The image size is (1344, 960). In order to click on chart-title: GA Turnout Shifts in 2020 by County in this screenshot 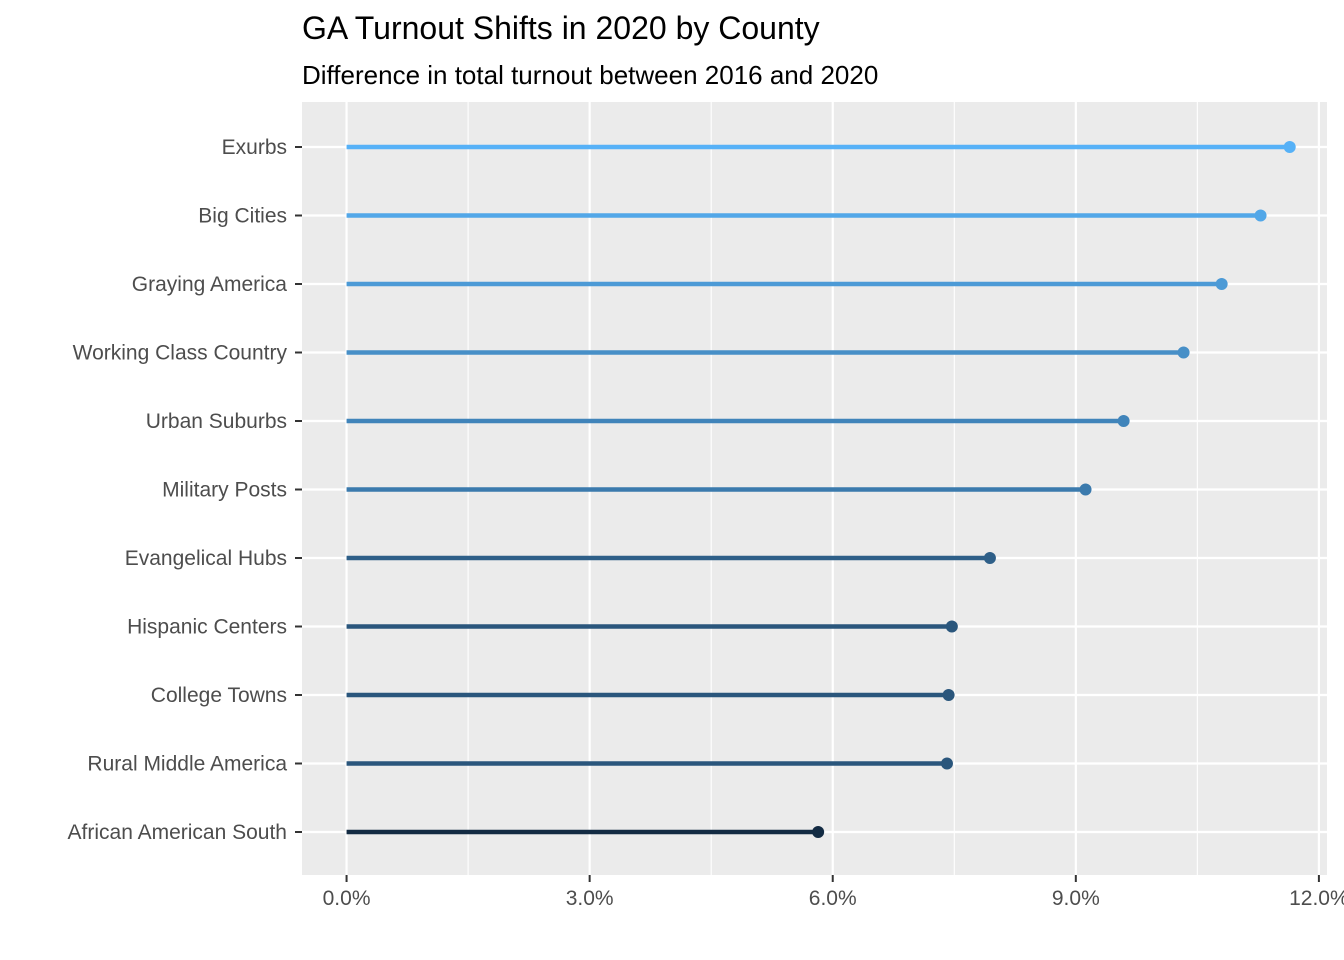, I will do `click(561, 28)`.